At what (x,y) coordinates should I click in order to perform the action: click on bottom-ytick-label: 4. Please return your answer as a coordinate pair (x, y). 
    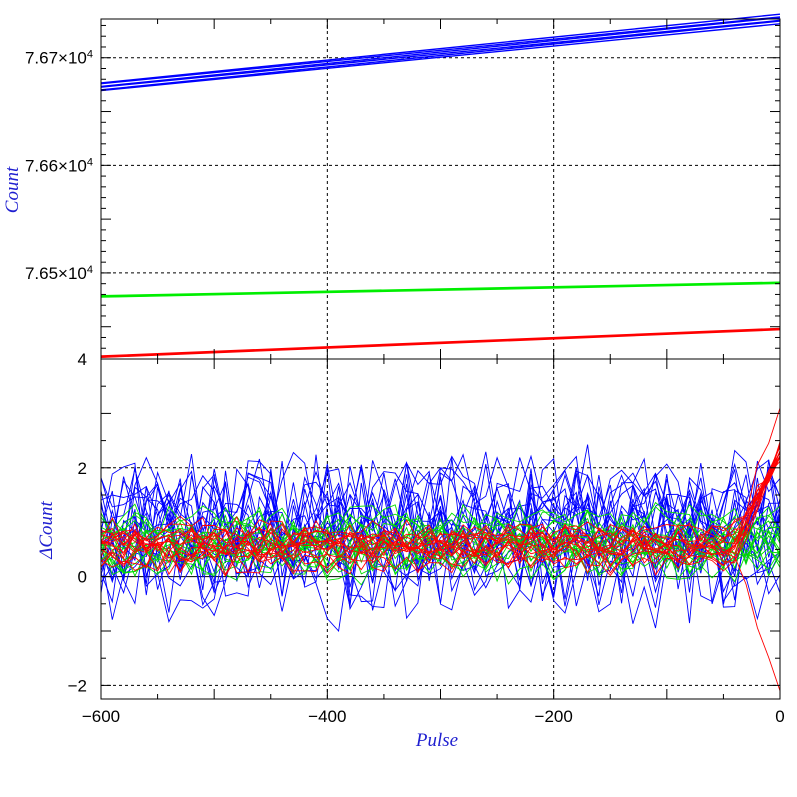
    Looking at the image, I should click on (82, 359).